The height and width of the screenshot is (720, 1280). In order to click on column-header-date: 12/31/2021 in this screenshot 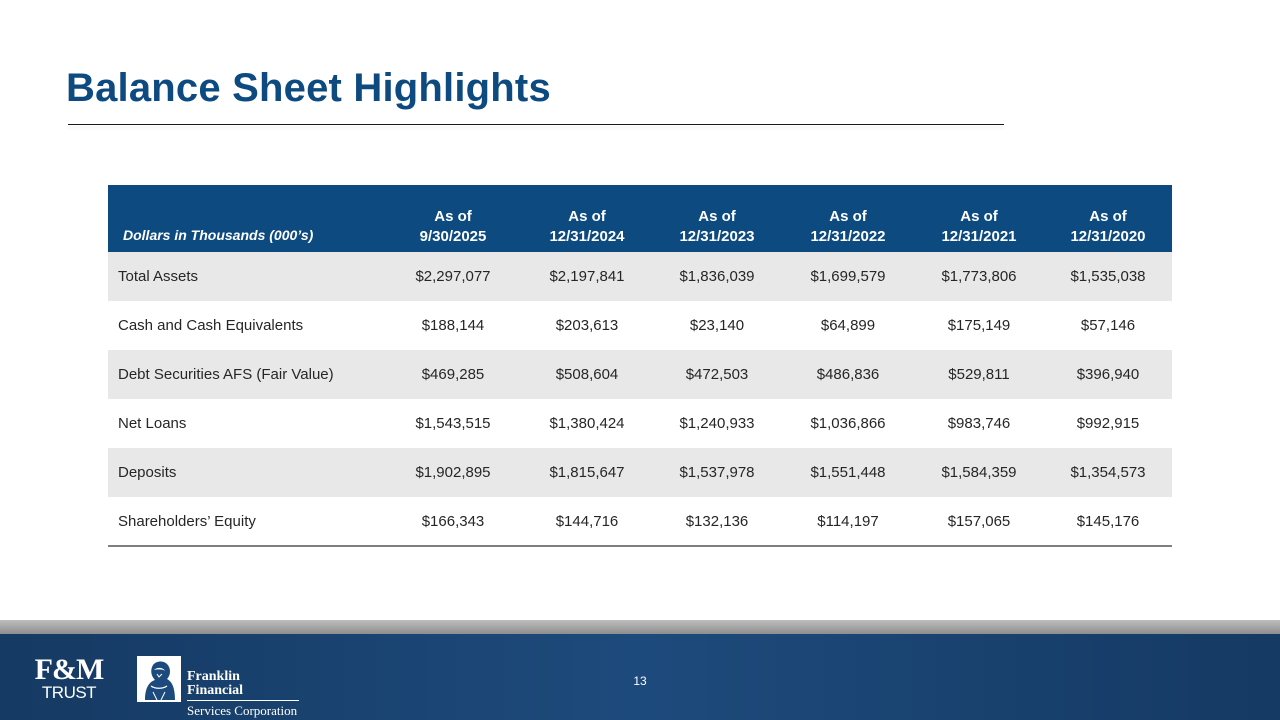, I will do `click(979, 236)`.